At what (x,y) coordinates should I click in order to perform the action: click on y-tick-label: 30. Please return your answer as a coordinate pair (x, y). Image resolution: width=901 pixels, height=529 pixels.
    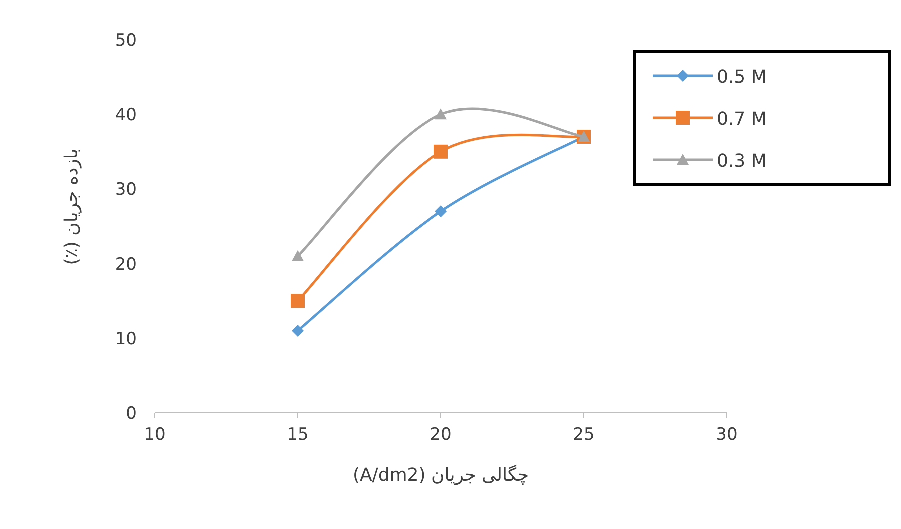
    Looking at the image, I should click on (126, 190).